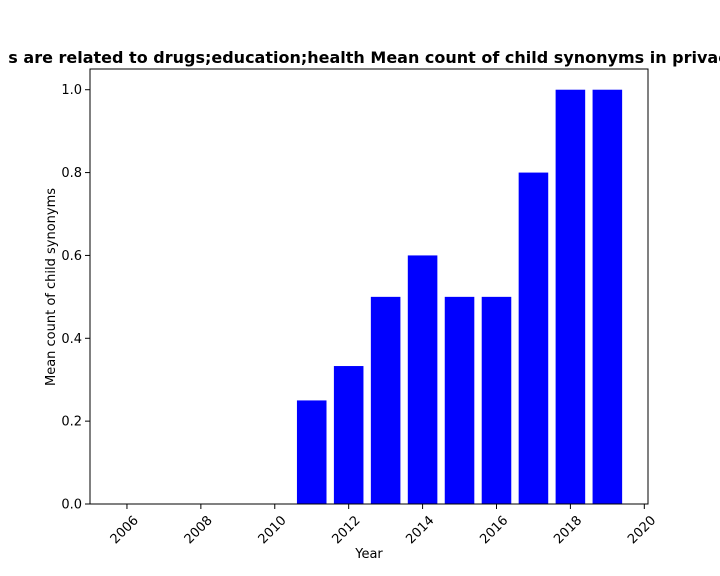 This screenshot has height=576, width=720. What do you see at coordinates (607, 296) in the screenshot?
I see `bar-2019` at bounding box center [607, 296].